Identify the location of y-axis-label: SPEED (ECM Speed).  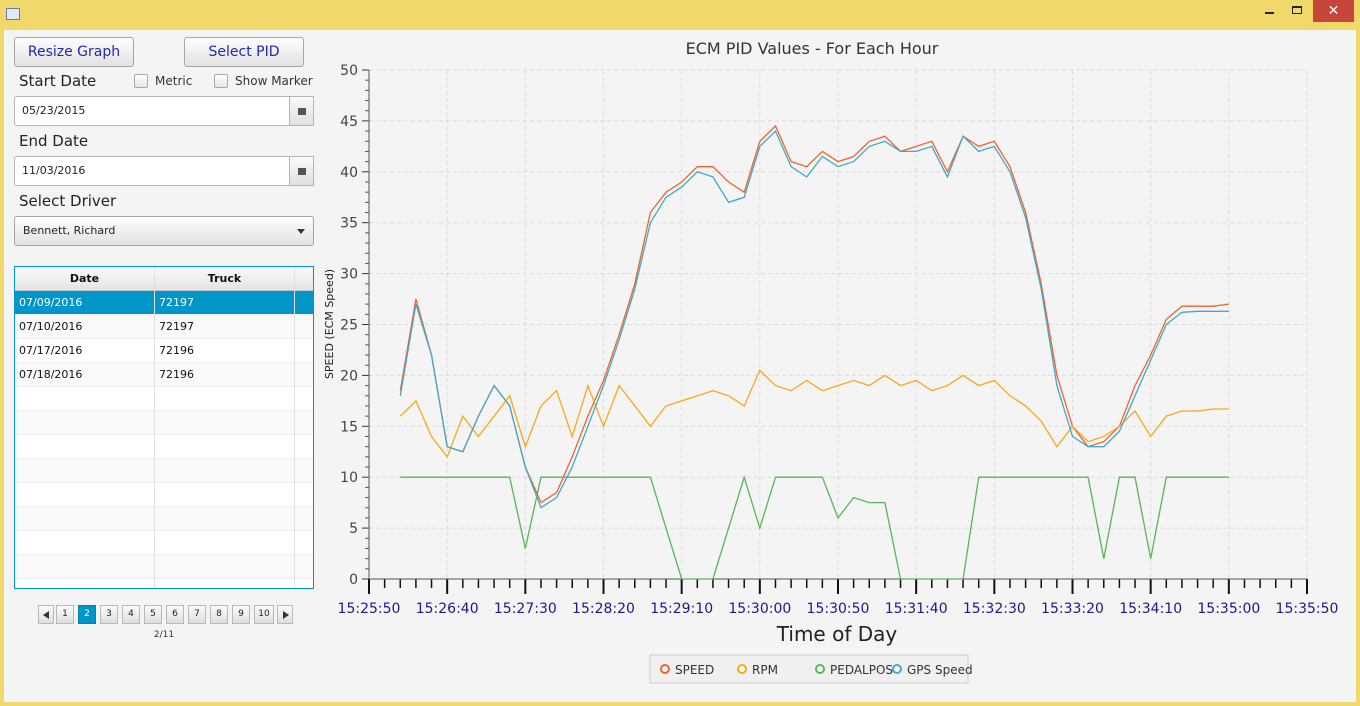
(329, 324).